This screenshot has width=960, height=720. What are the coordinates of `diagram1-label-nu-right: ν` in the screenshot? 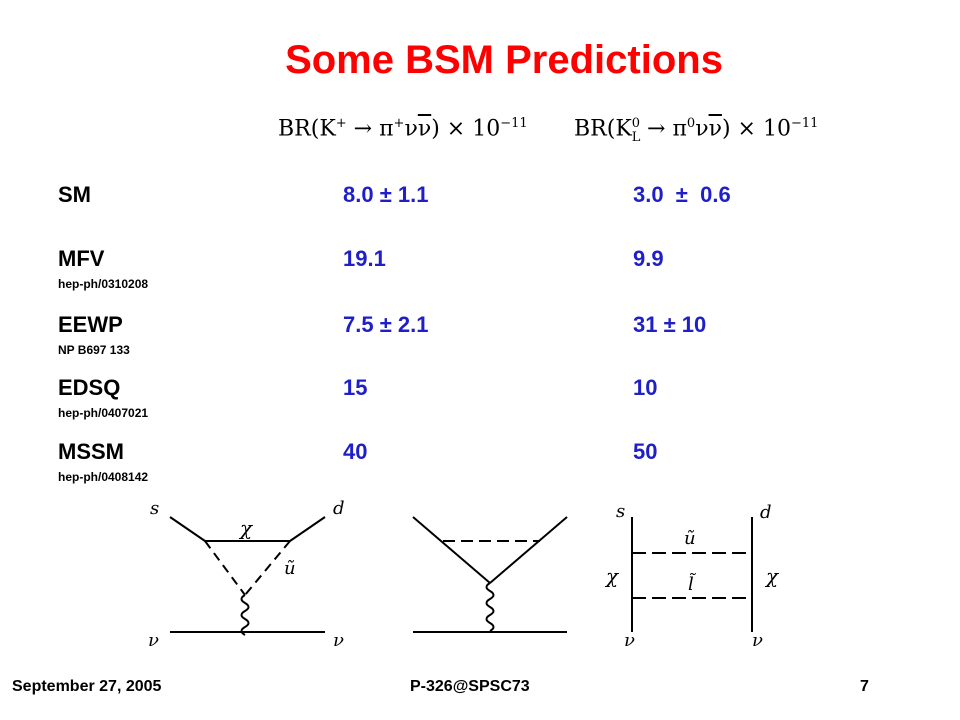 It's located at (338, 640).